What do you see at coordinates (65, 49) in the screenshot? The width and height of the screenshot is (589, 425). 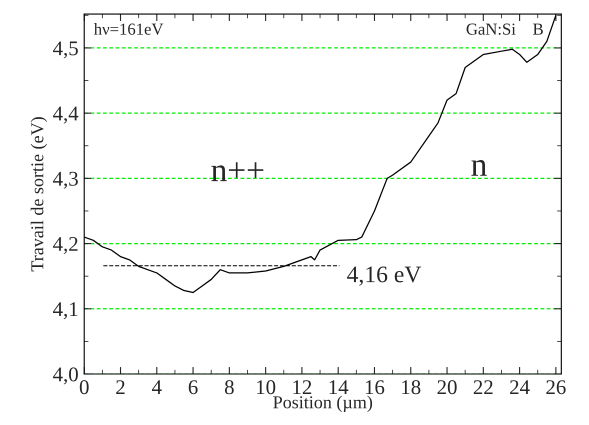 I see `y-tick-label: 4,5` at bounding box center [65, 49].